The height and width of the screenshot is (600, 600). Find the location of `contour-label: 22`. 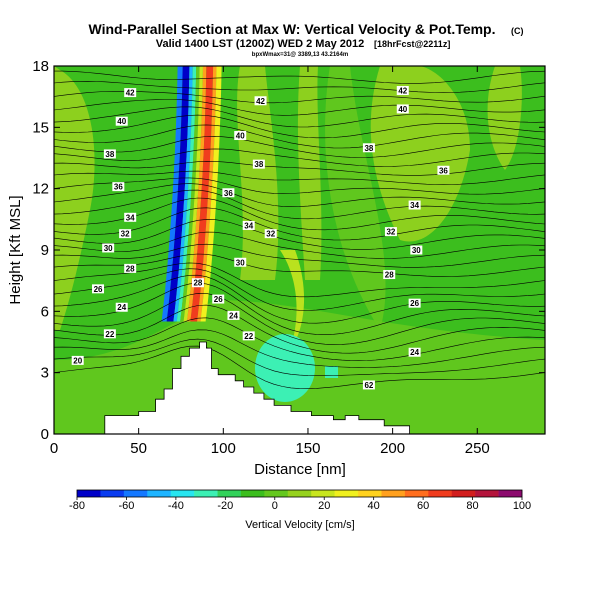

contour-label: 22 is located at coordinates (248, 336).